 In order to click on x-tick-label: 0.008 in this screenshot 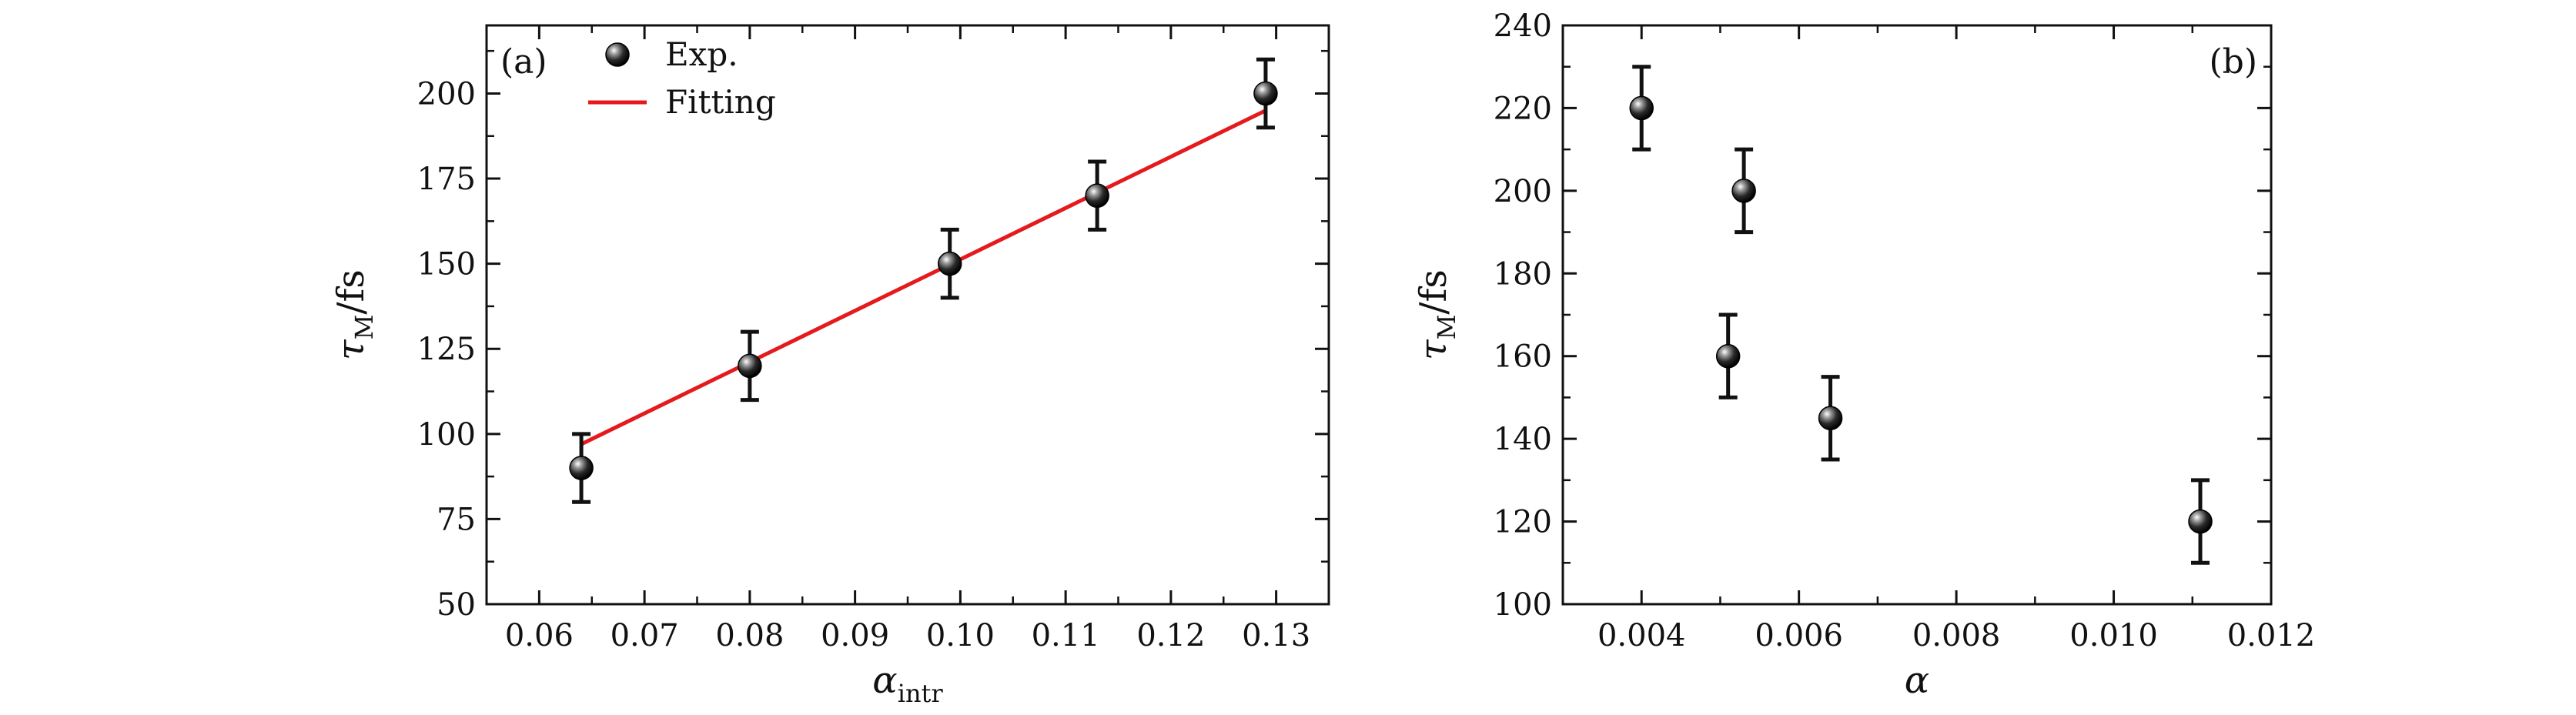, I will do `click(1956, 635)`.